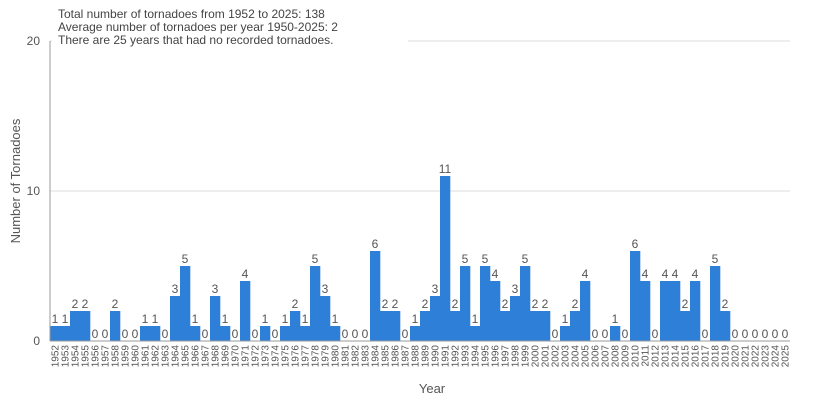 The image size is (840, 400). What do you see at coordinates (755, 334) in the screenshot?
I see `data-label-2022: 0` at bounding box center [755, 334].